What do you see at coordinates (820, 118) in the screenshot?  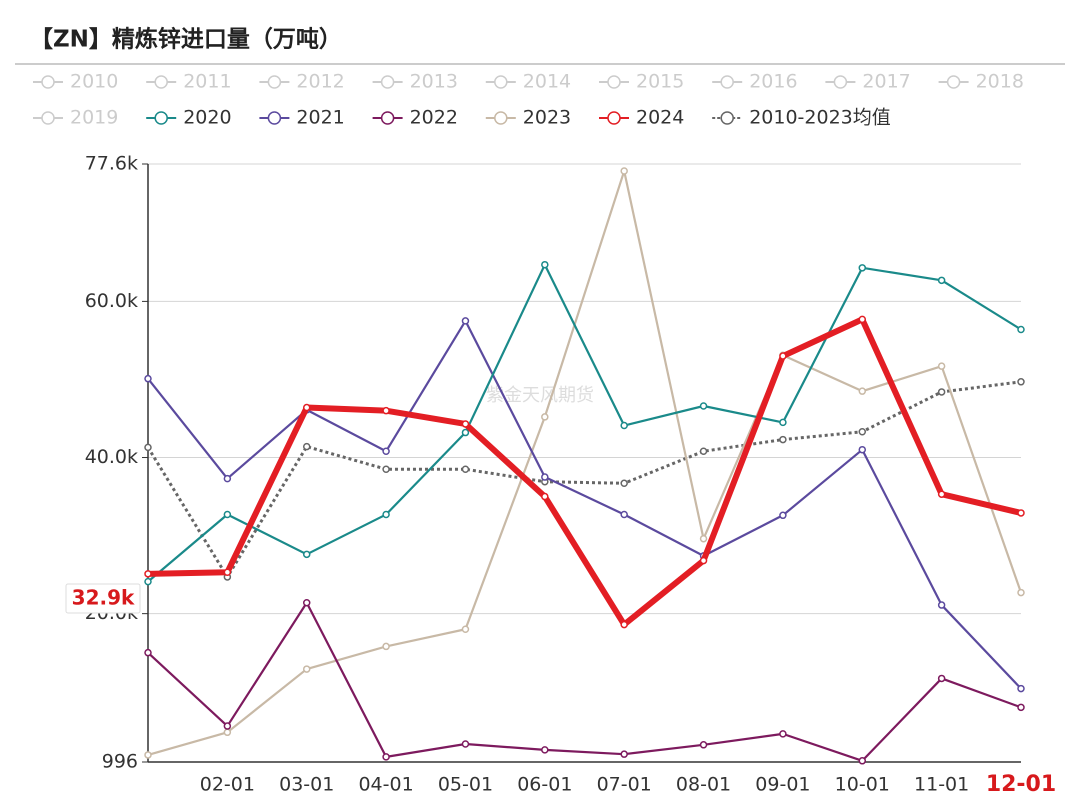 I see `legend-label: 2010-2023均值` at bounding box center [820, 118].